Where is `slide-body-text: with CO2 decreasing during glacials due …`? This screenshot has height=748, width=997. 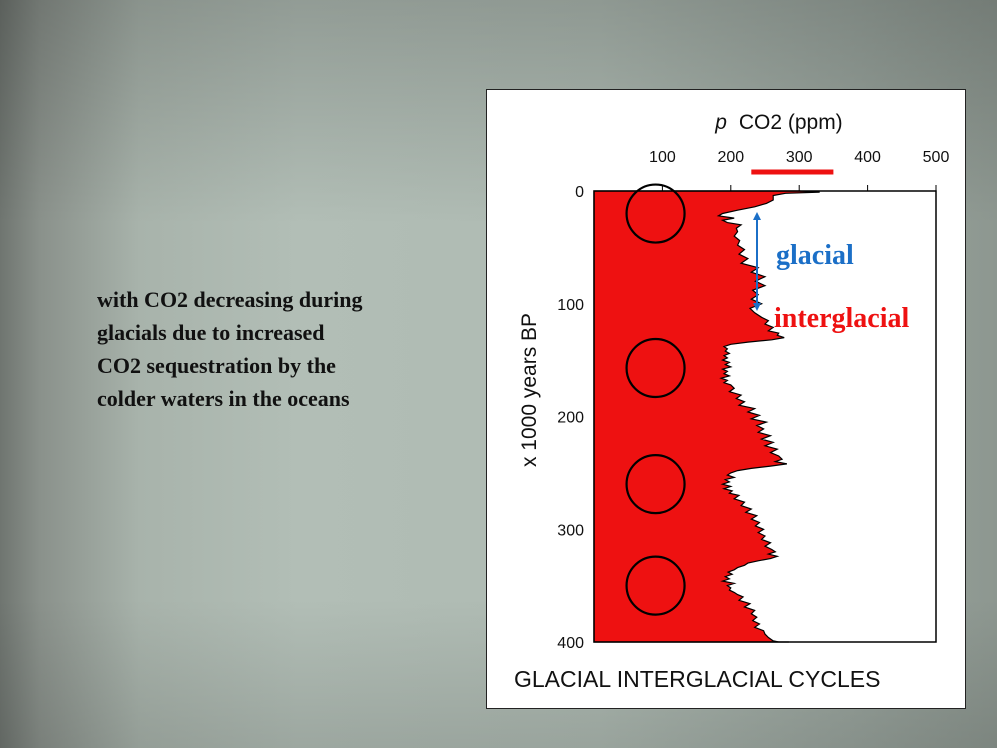 slide-body-text: with CO2 decreasing during glacials due … is located at coordinates (277, 349).